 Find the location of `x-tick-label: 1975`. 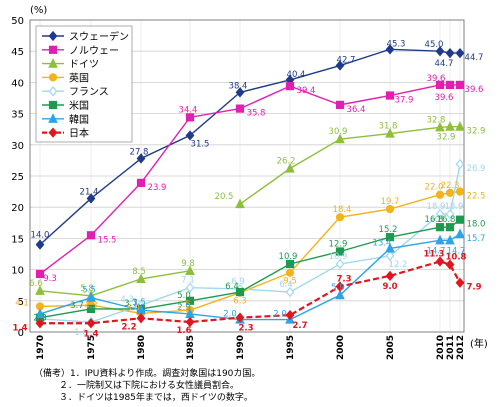

x-tick-label: 1975 is located at coordinates (92, 347).